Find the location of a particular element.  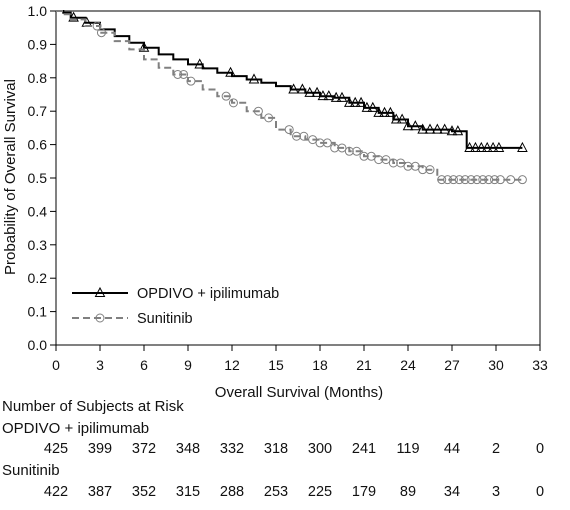

x-tick-label: 33 is located at coordinates (540, 365).